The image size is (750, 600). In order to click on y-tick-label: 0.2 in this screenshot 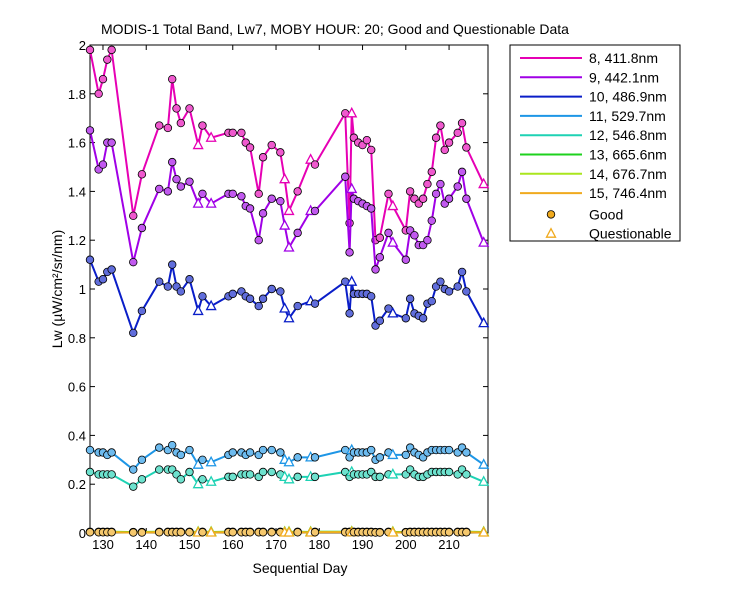, I will do `click(77, 484)`.